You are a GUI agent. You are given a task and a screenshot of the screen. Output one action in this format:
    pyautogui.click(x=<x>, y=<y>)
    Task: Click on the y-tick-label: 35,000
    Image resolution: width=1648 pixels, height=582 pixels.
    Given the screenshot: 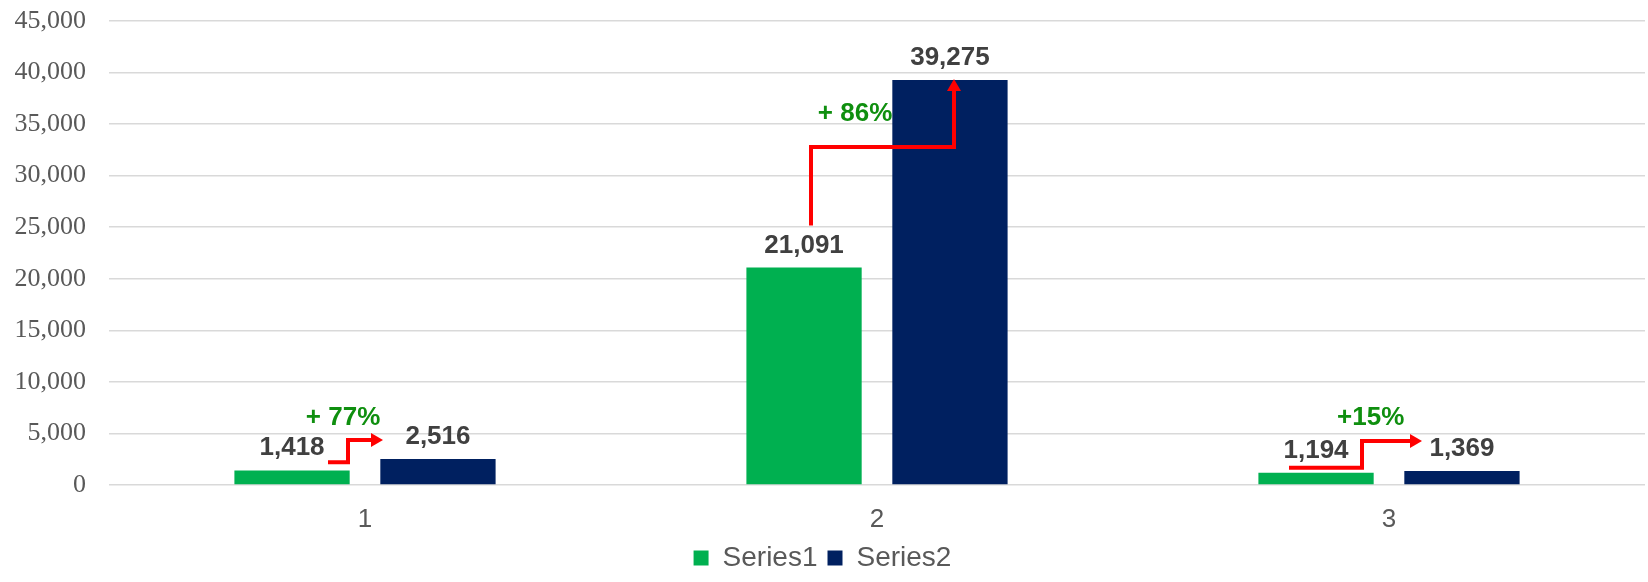 What is the action you would take?
    pyautogui.click(x=50, y=122)
    